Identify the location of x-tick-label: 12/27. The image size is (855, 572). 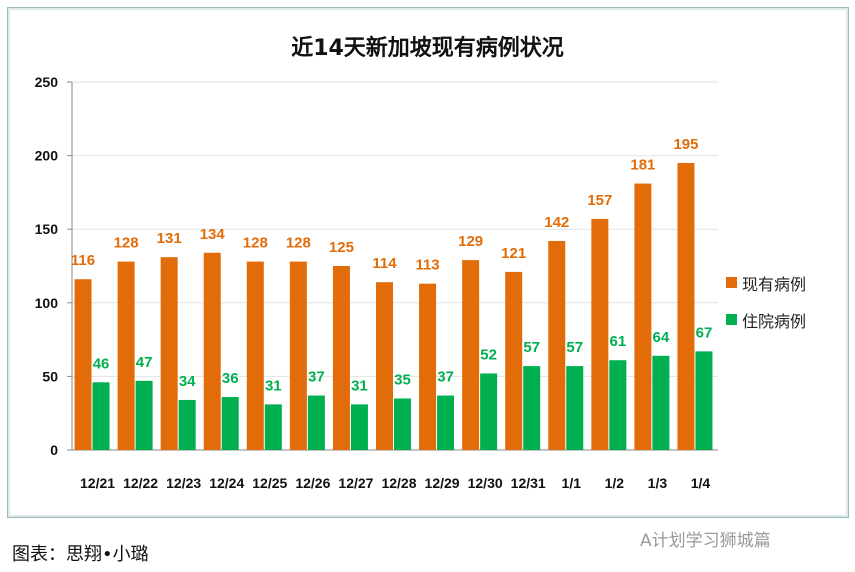
(355, 483).